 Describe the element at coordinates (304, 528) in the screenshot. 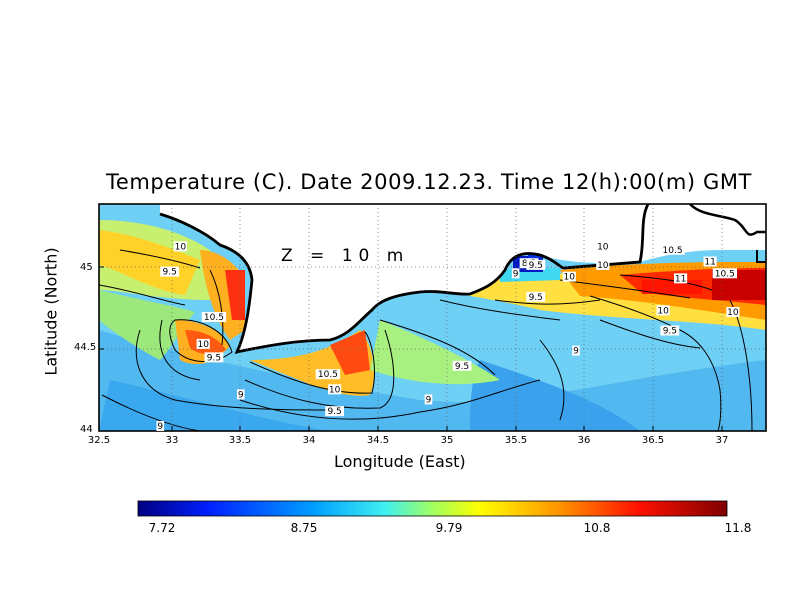

I see `colorbar-tick-label: 8.75` at that location.